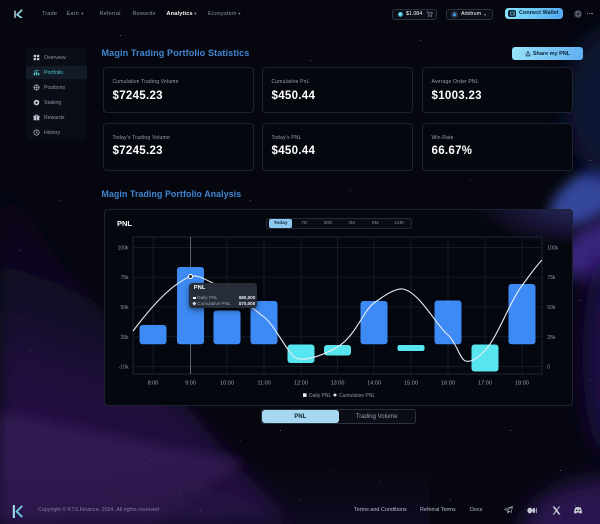  I want to click on svg-text: 10:00, so click(227, 384).